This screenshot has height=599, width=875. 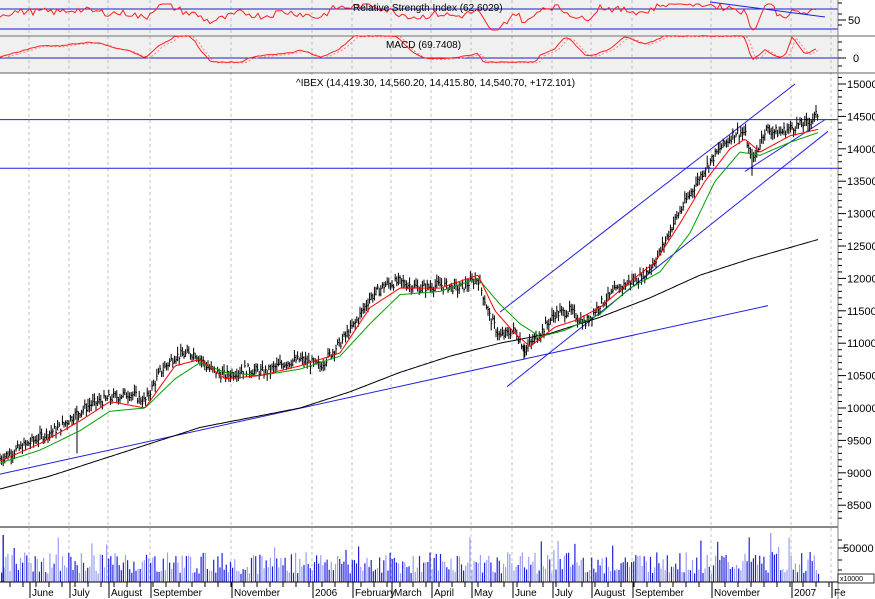 I want to click on macd-title: MACD (69.7408), so click(x=423, y=45).